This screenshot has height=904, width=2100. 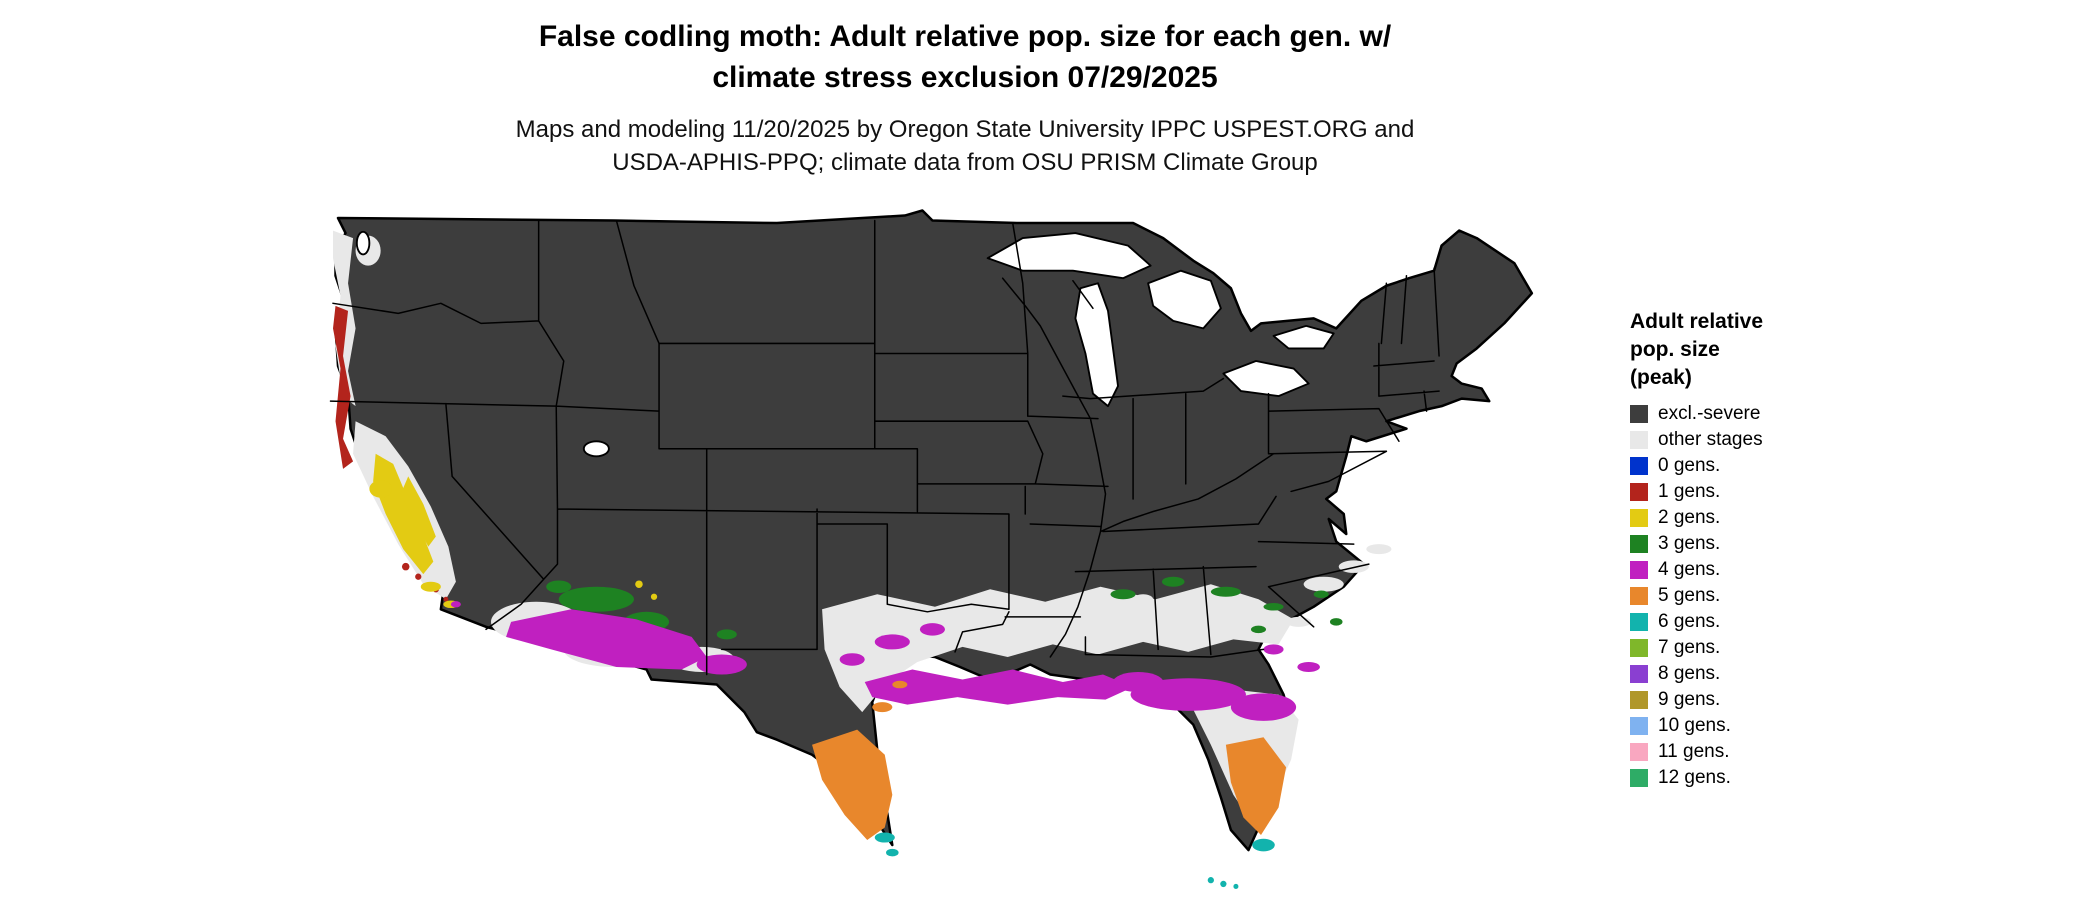 I want to click on legend-title-line-1: Adult relative, so click(x=1697, y=321).